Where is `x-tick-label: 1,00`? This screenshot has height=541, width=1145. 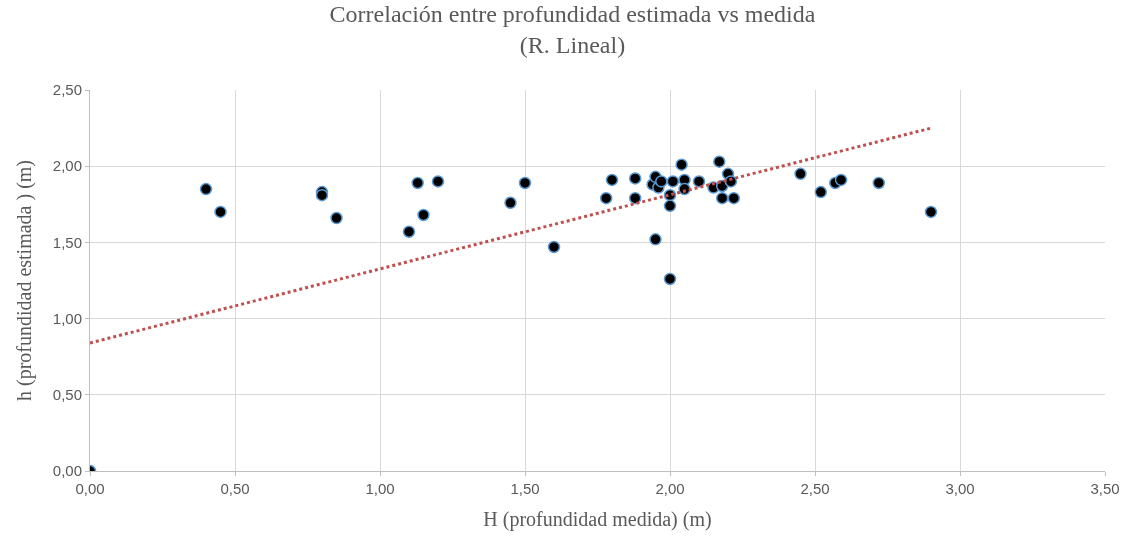 x-tick-label: 1,00 is located at coordinates (380, 488).